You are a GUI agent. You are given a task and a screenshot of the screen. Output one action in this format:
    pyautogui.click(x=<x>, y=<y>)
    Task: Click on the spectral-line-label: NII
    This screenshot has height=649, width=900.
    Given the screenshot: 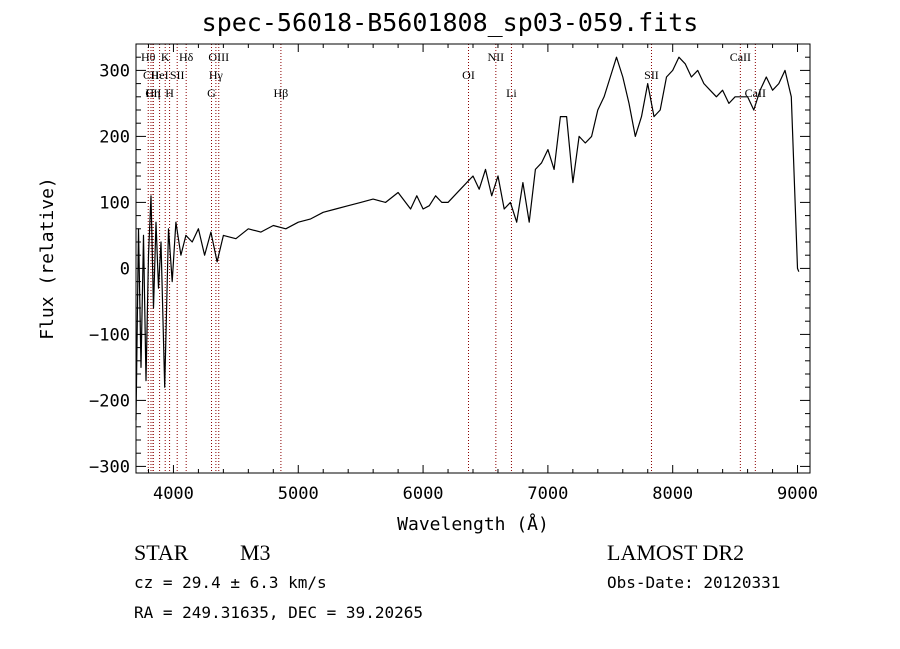 What is the action you would take?
    pyautogui.click(x=496, y=57)
    